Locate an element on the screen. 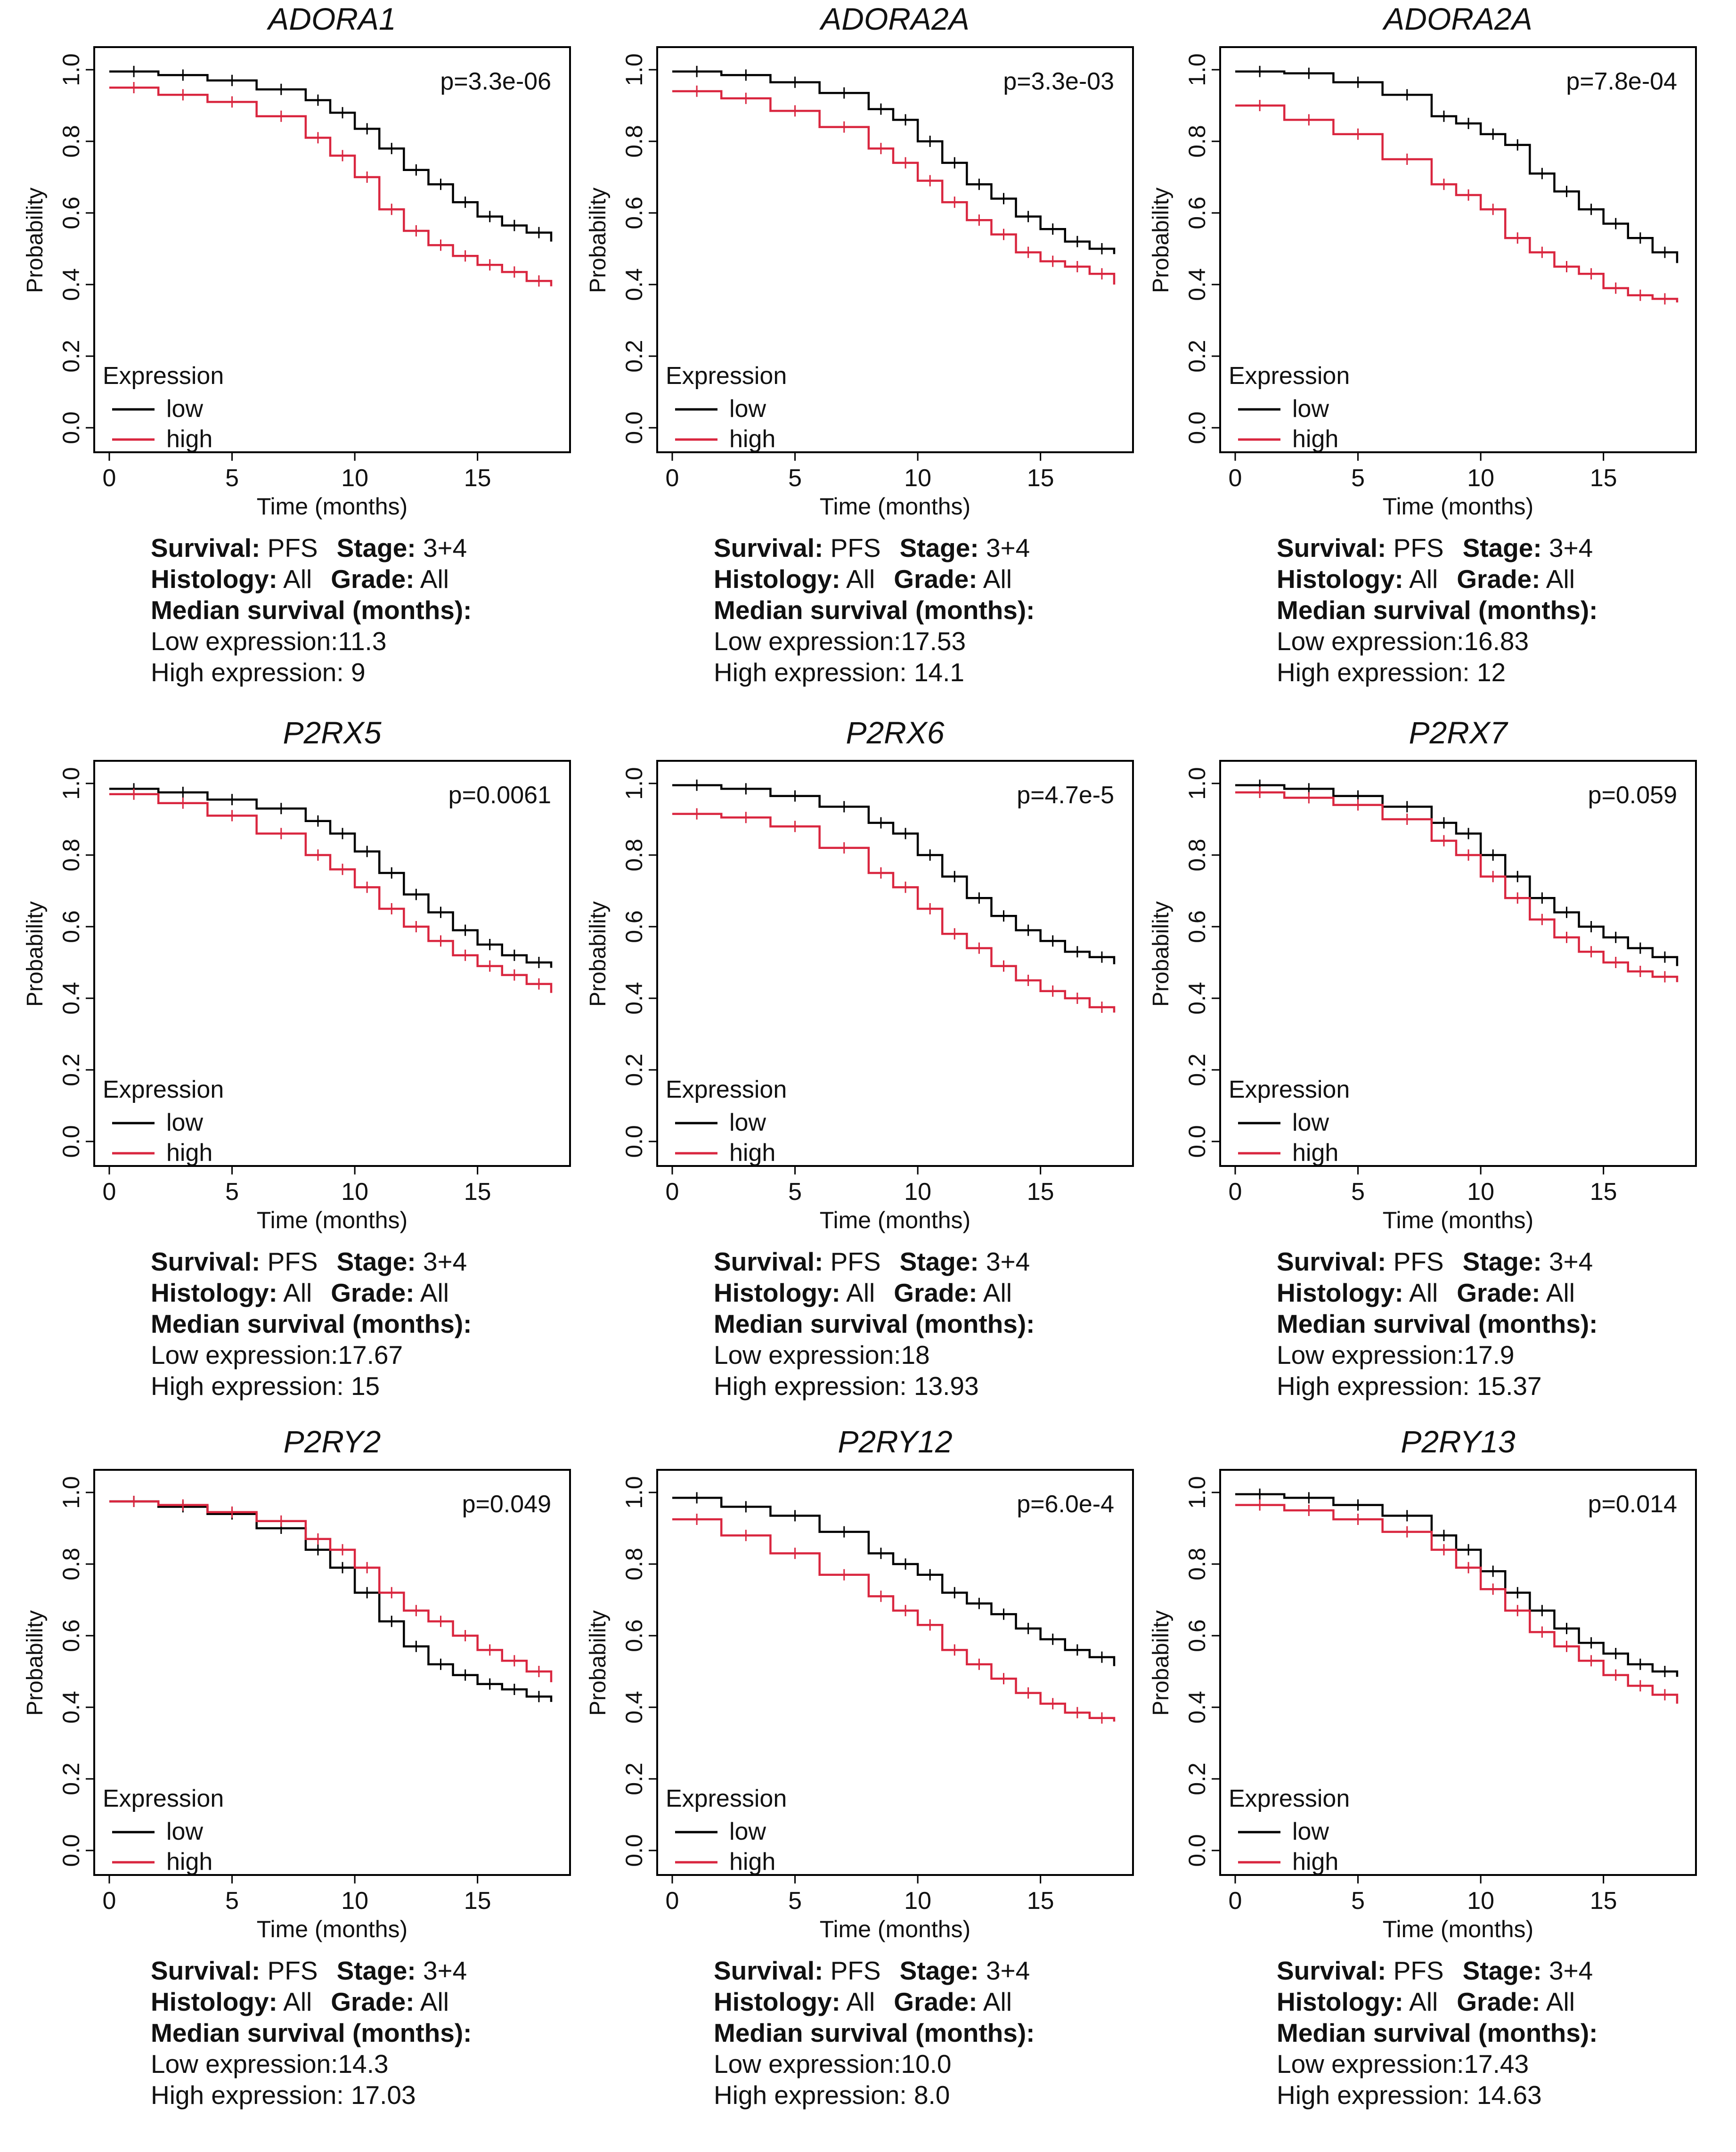 This screenshot has height=2152, width=1736. plot-frame is located at coordinates (1458, 1672).